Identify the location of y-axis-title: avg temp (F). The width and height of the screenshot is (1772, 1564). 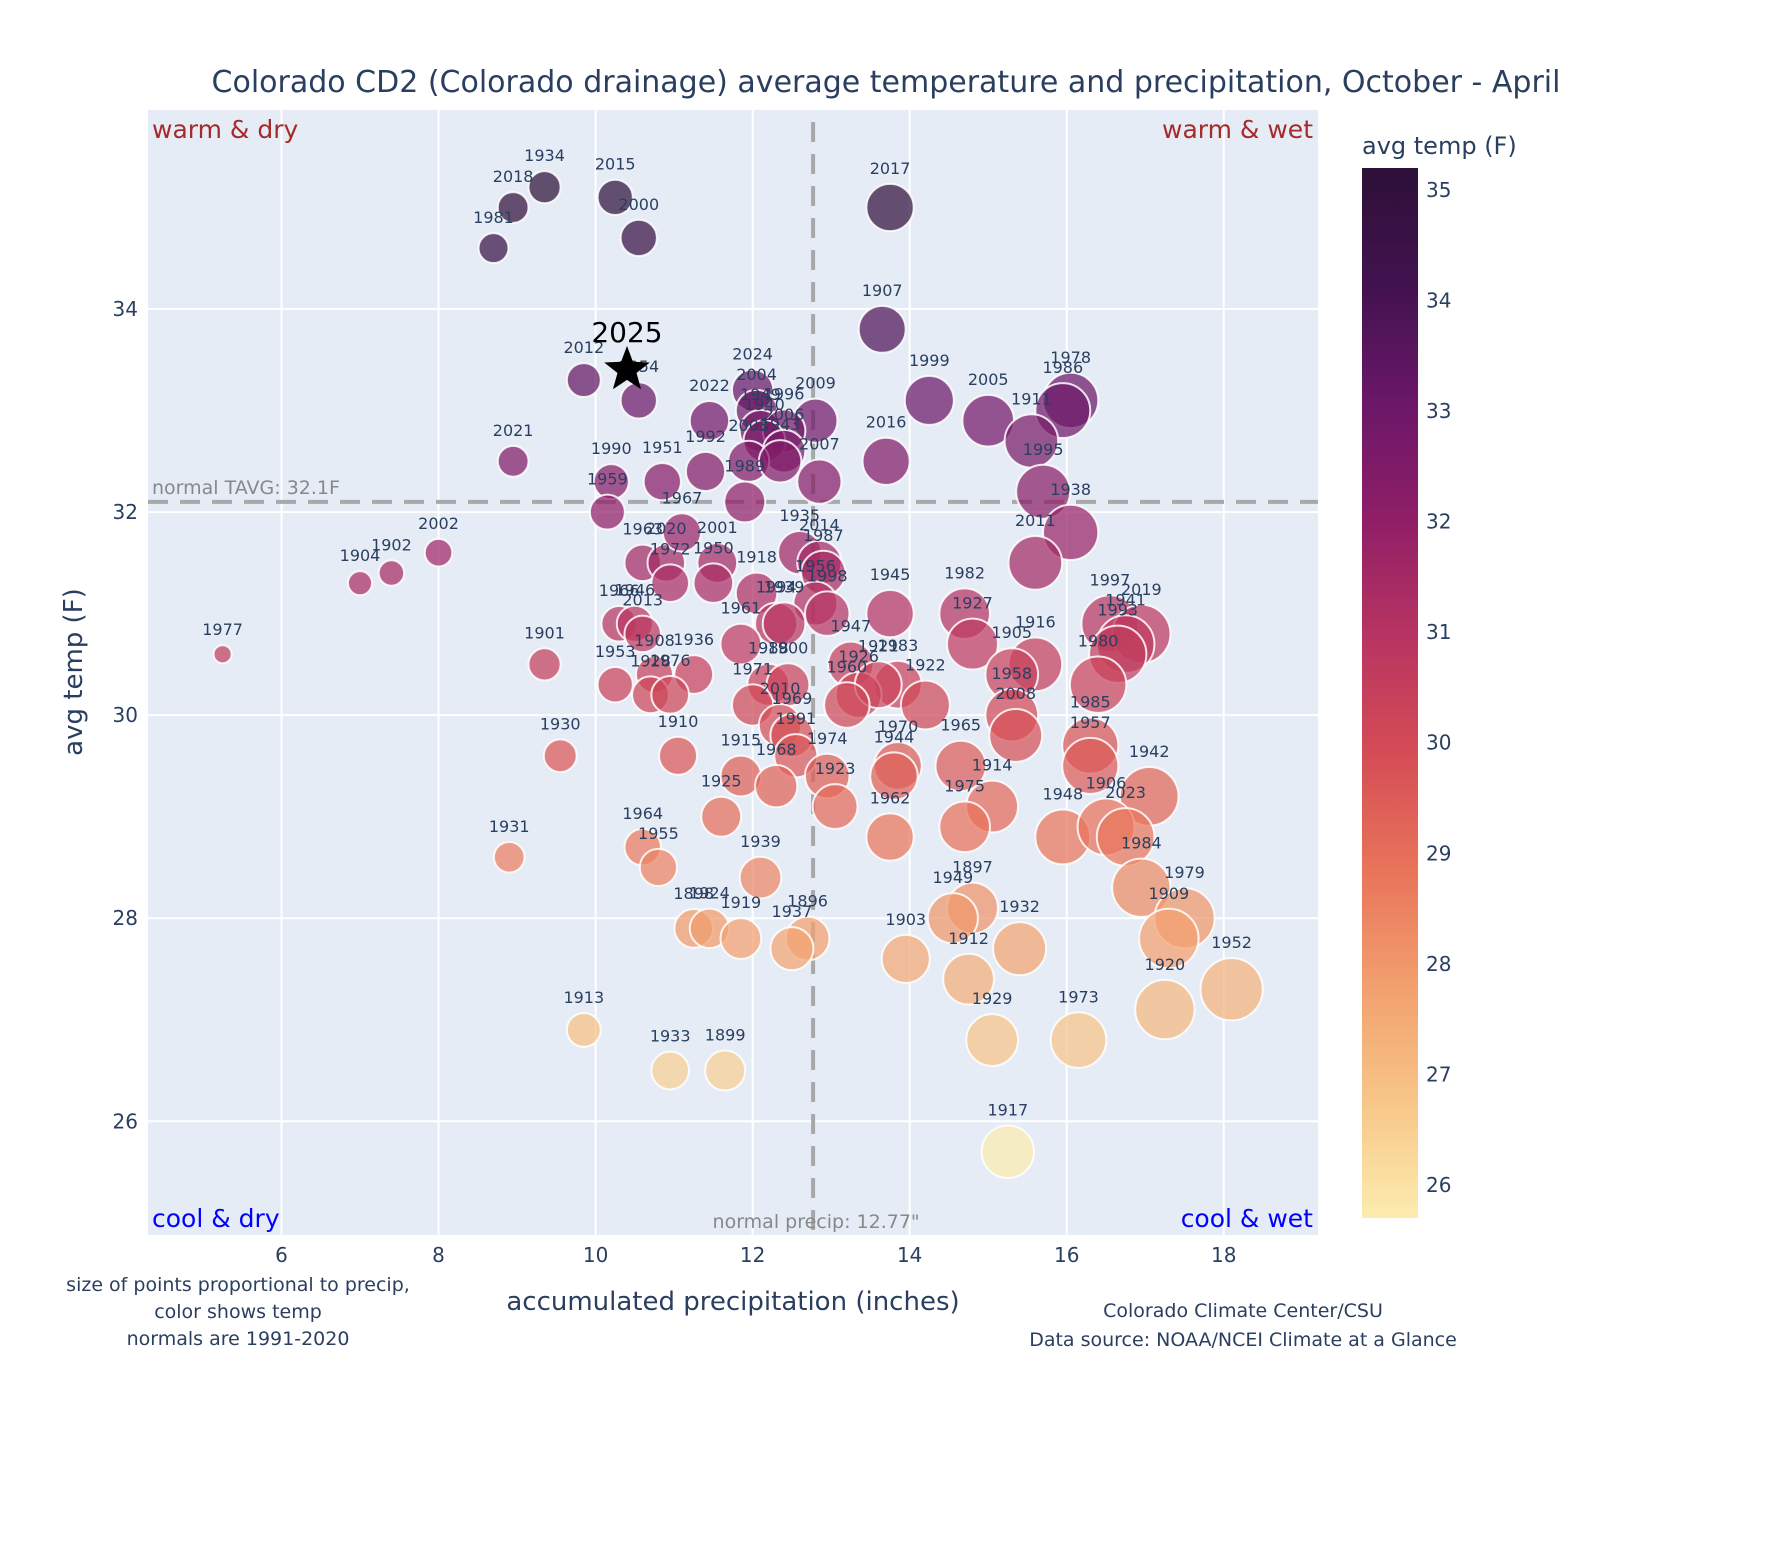
(74, 672).